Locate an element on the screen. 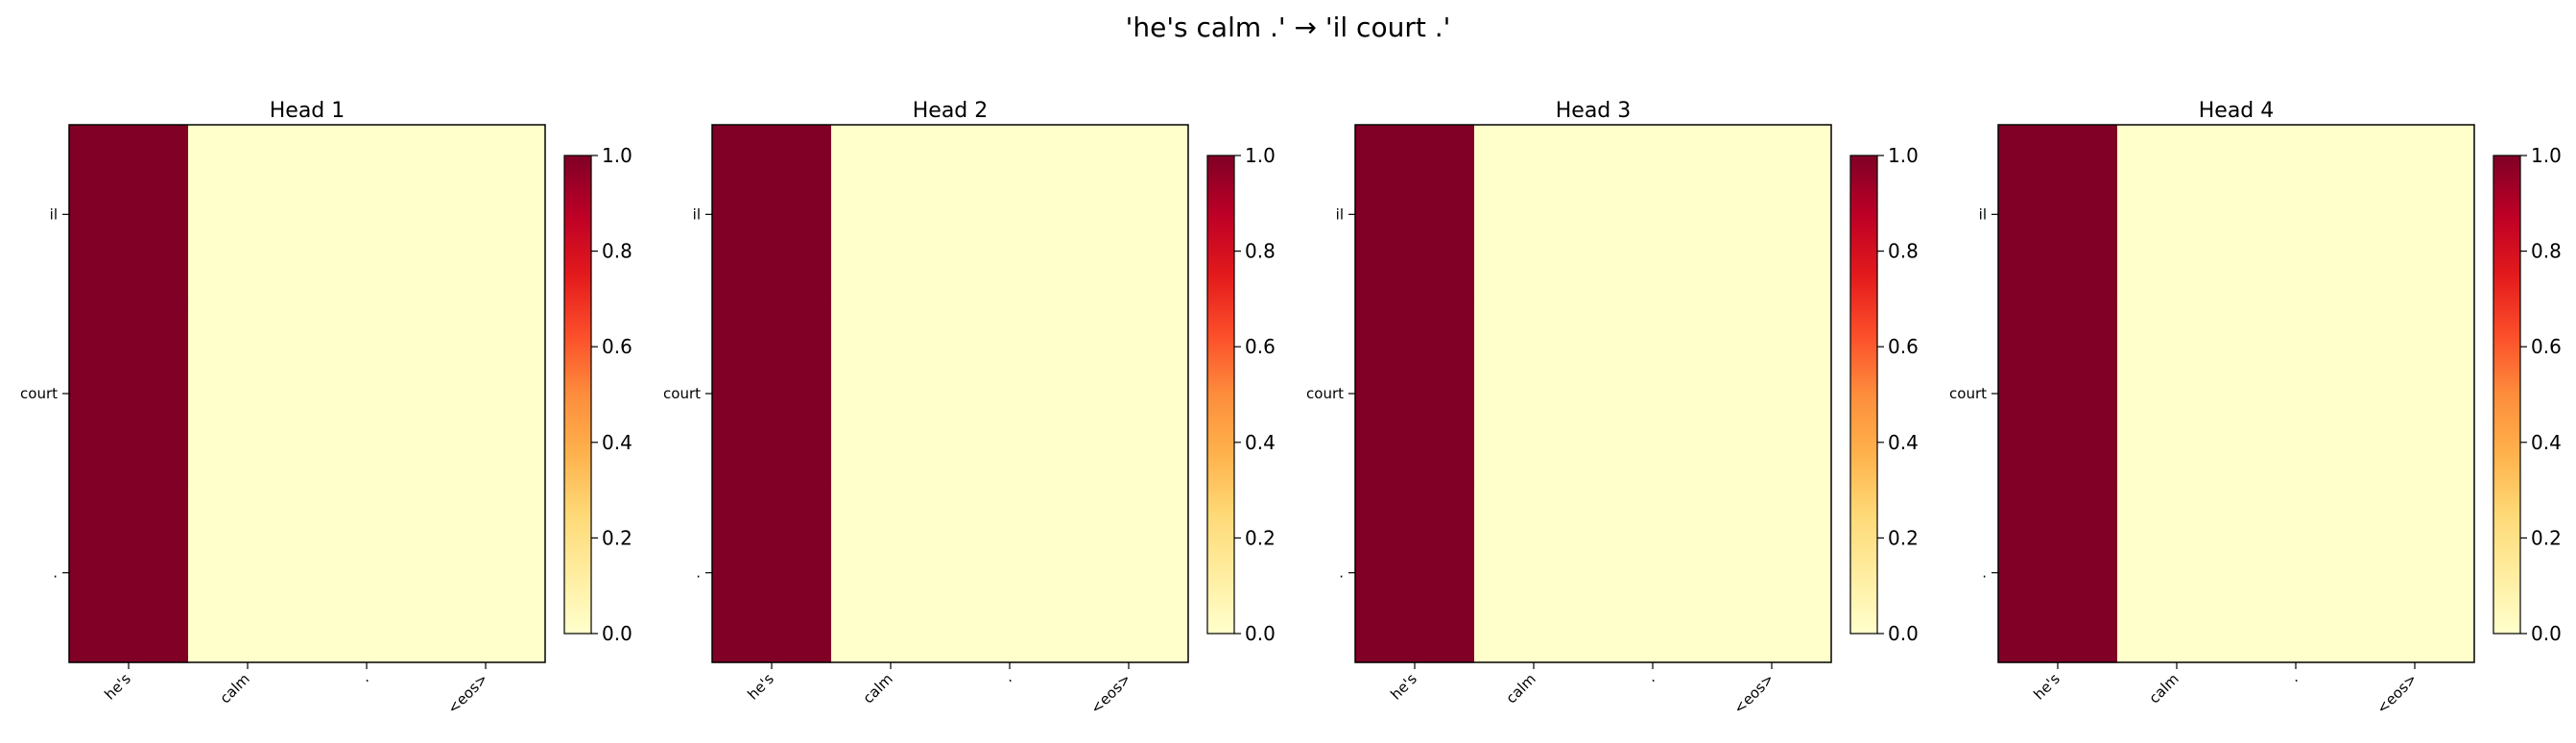  panel-title: Head 3 is located at coordinates (1594, 111).